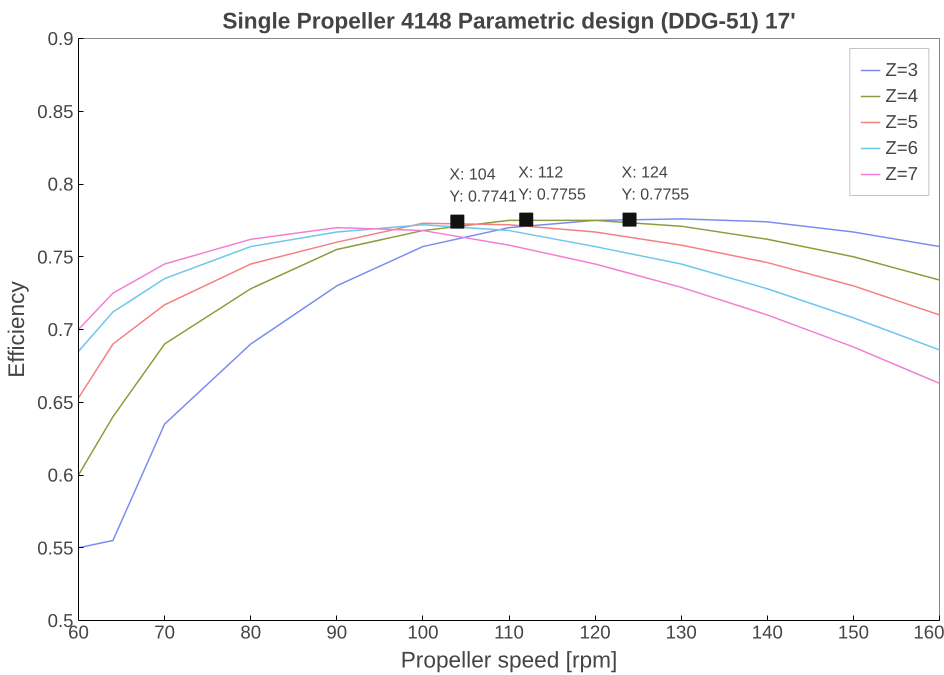 The width and height of the screenshot is (944, 675). Describe the element at coordinates (552, 184) in the screenshot. I see `annotation: X: 112 Y: 0.7755` at that location.